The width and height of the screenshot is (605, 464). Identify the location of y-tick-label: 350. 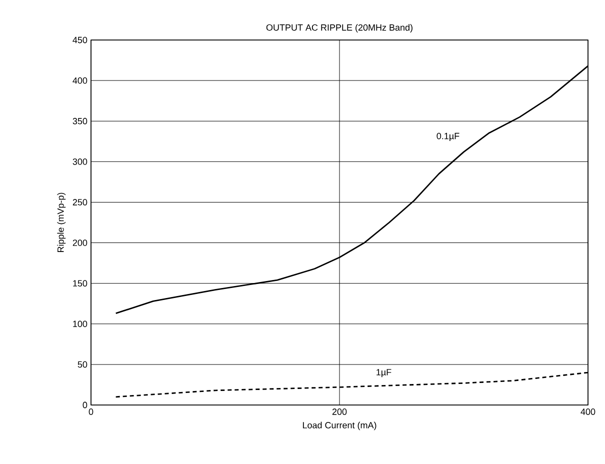
(80, 121).